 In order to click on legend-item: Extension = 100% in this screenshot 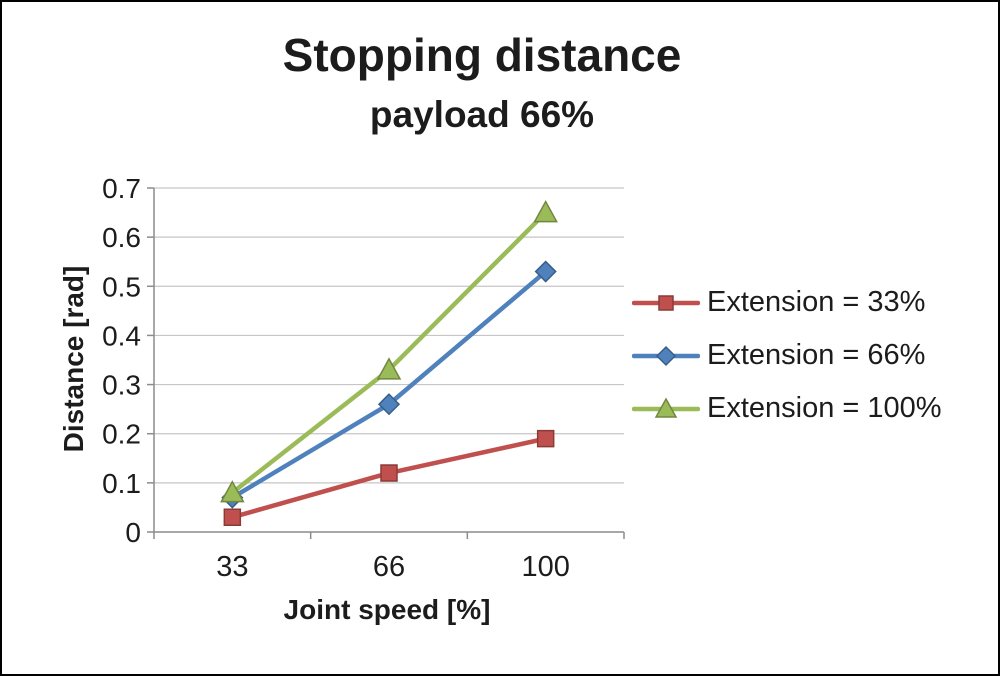, I will do `click(787, 408)`.